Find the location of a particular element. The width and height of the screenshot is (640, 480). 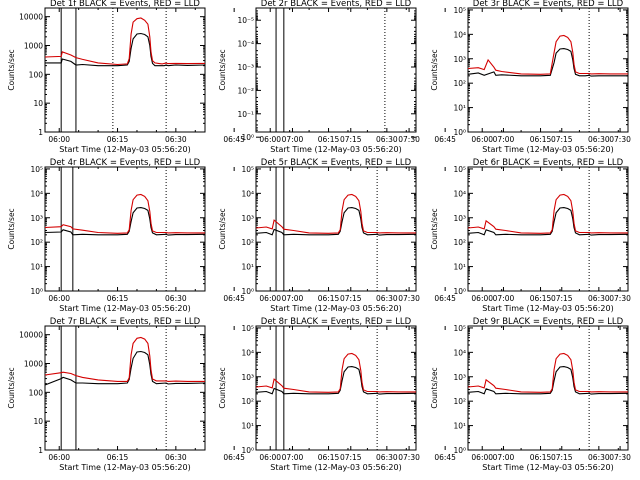

y-tick-label: 100 is located at coordinates (36, 392).